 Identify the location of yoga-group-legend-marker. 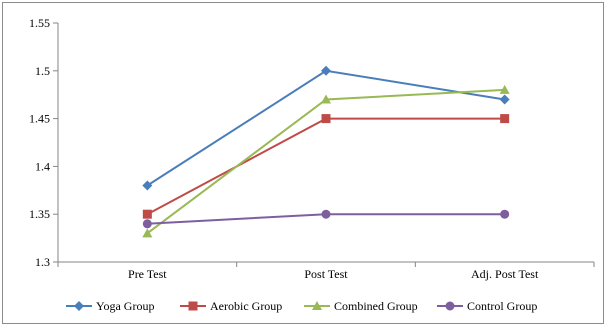
(79, 306).